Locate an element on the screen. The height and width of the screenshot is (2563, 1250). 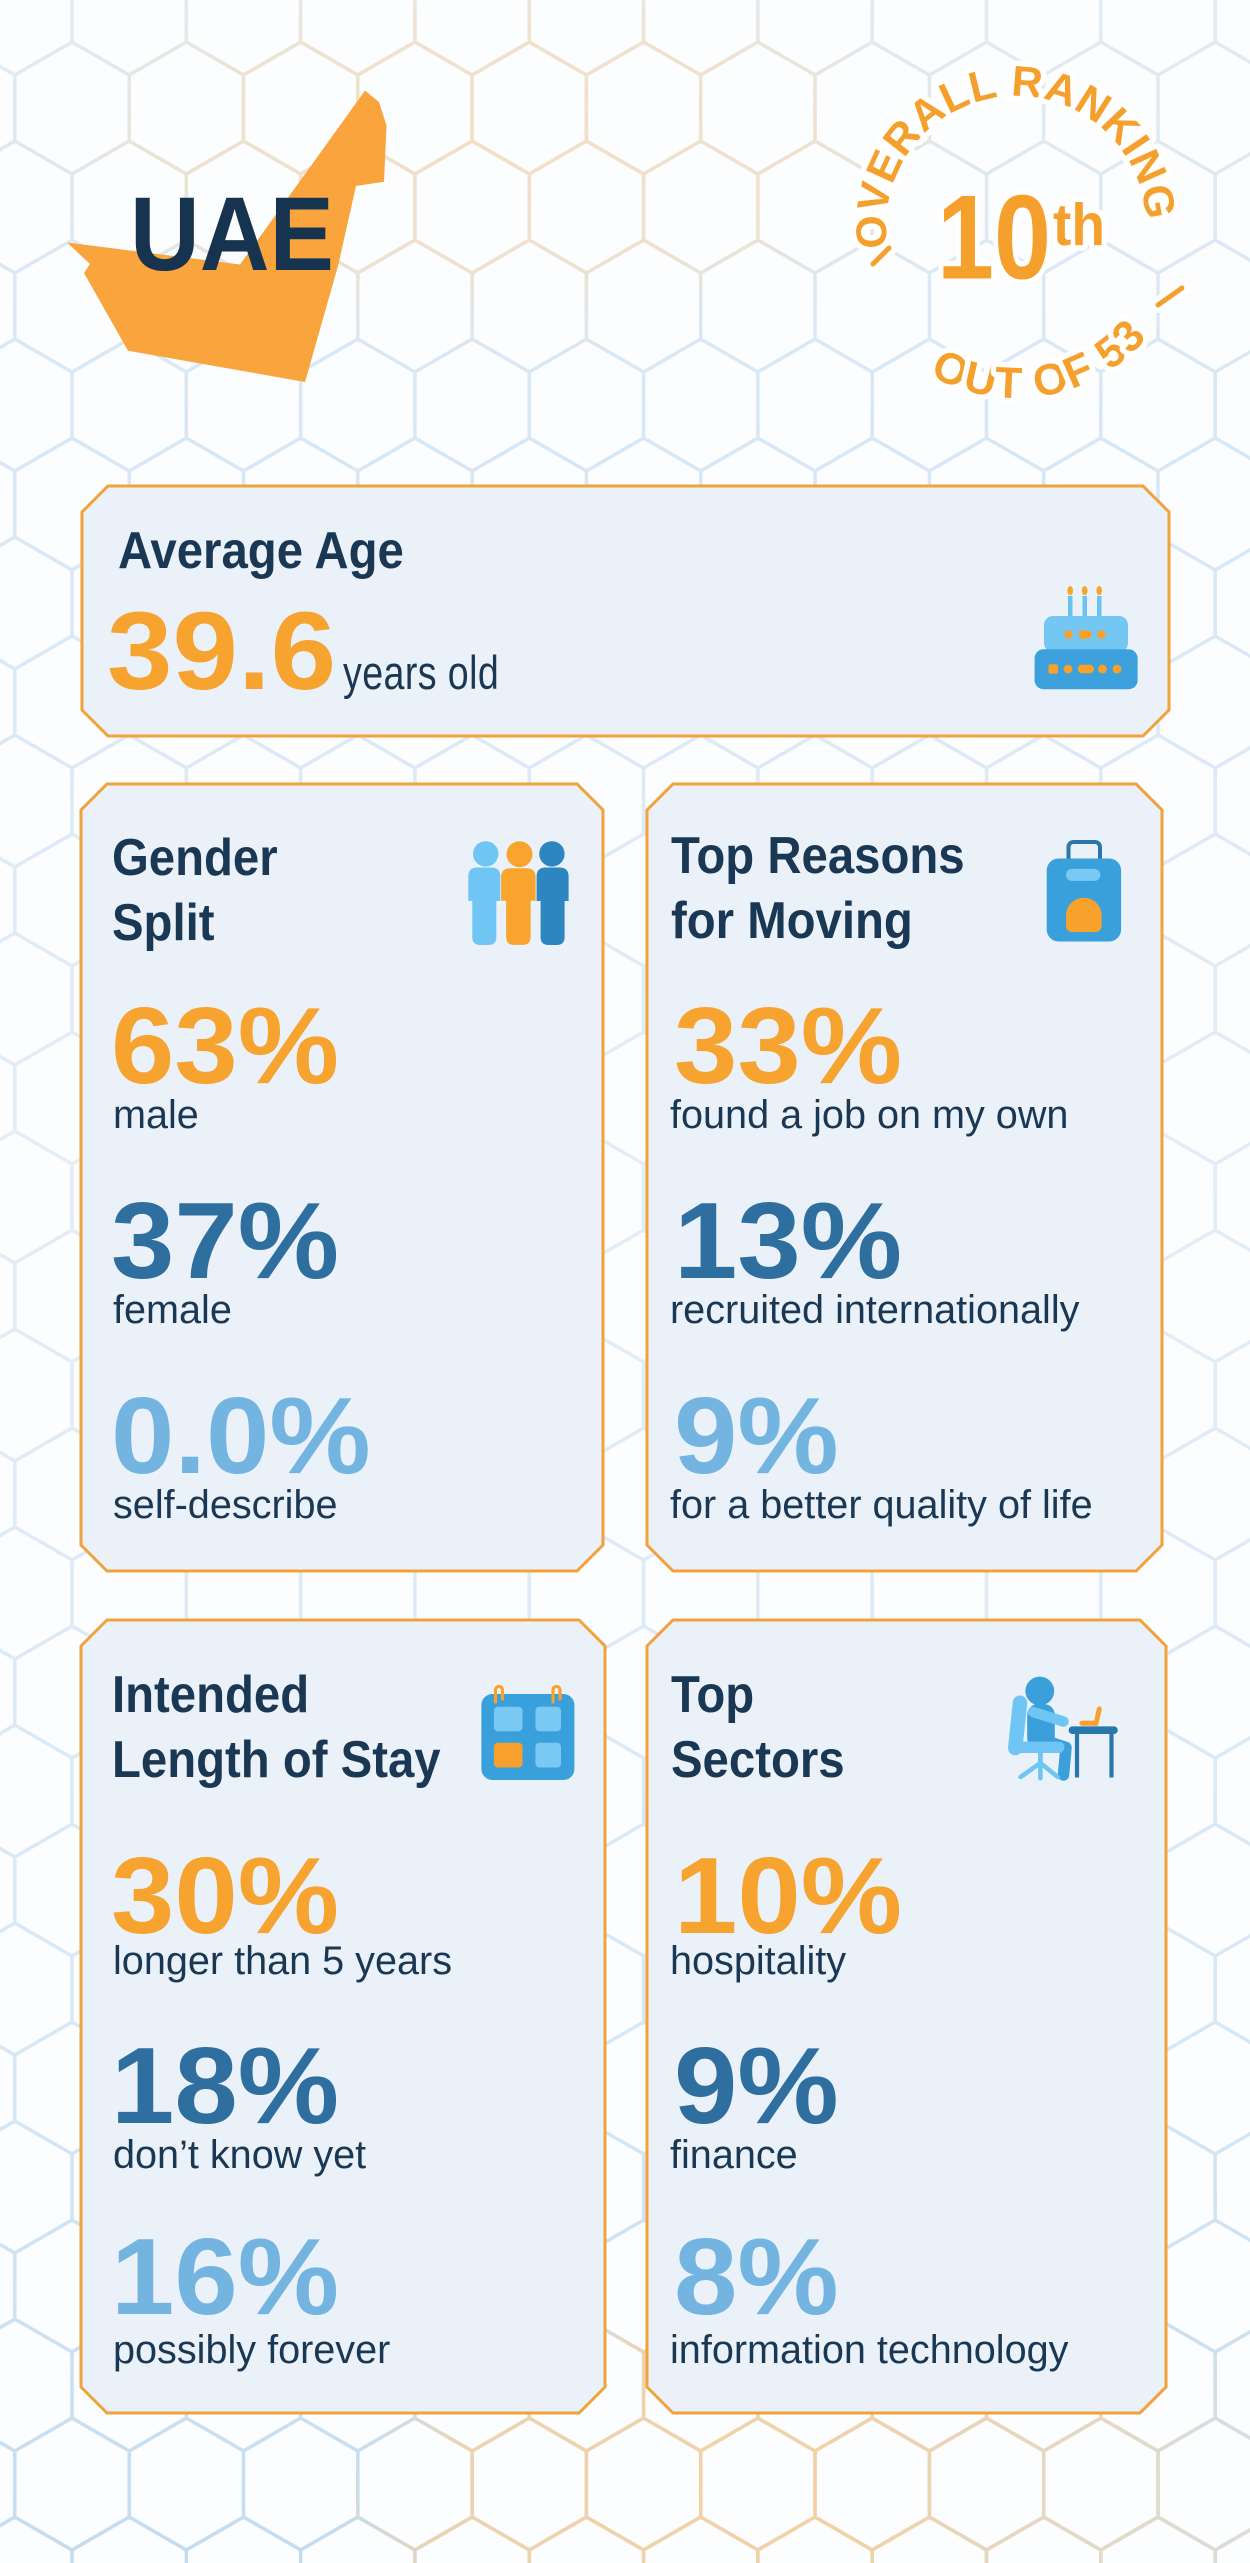
svg-text: 10 is located at coordinates (994, 238).